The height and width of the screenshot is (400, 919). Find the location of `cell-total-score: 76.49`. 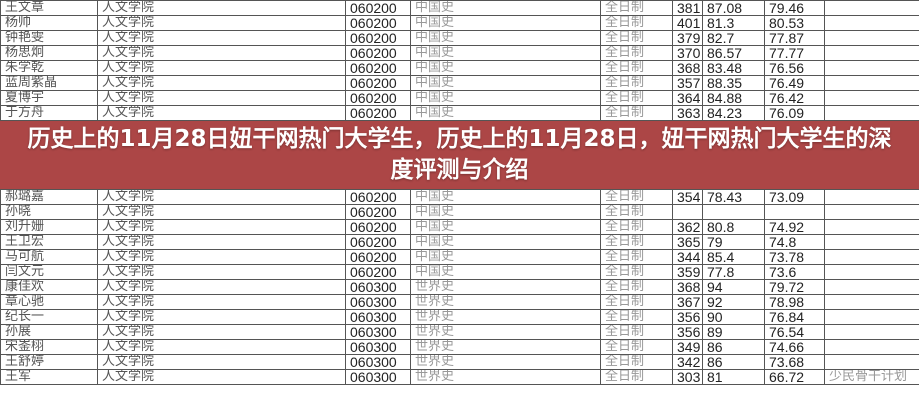

cell-total-score: 76.49 is located at coordinates (794, 83).